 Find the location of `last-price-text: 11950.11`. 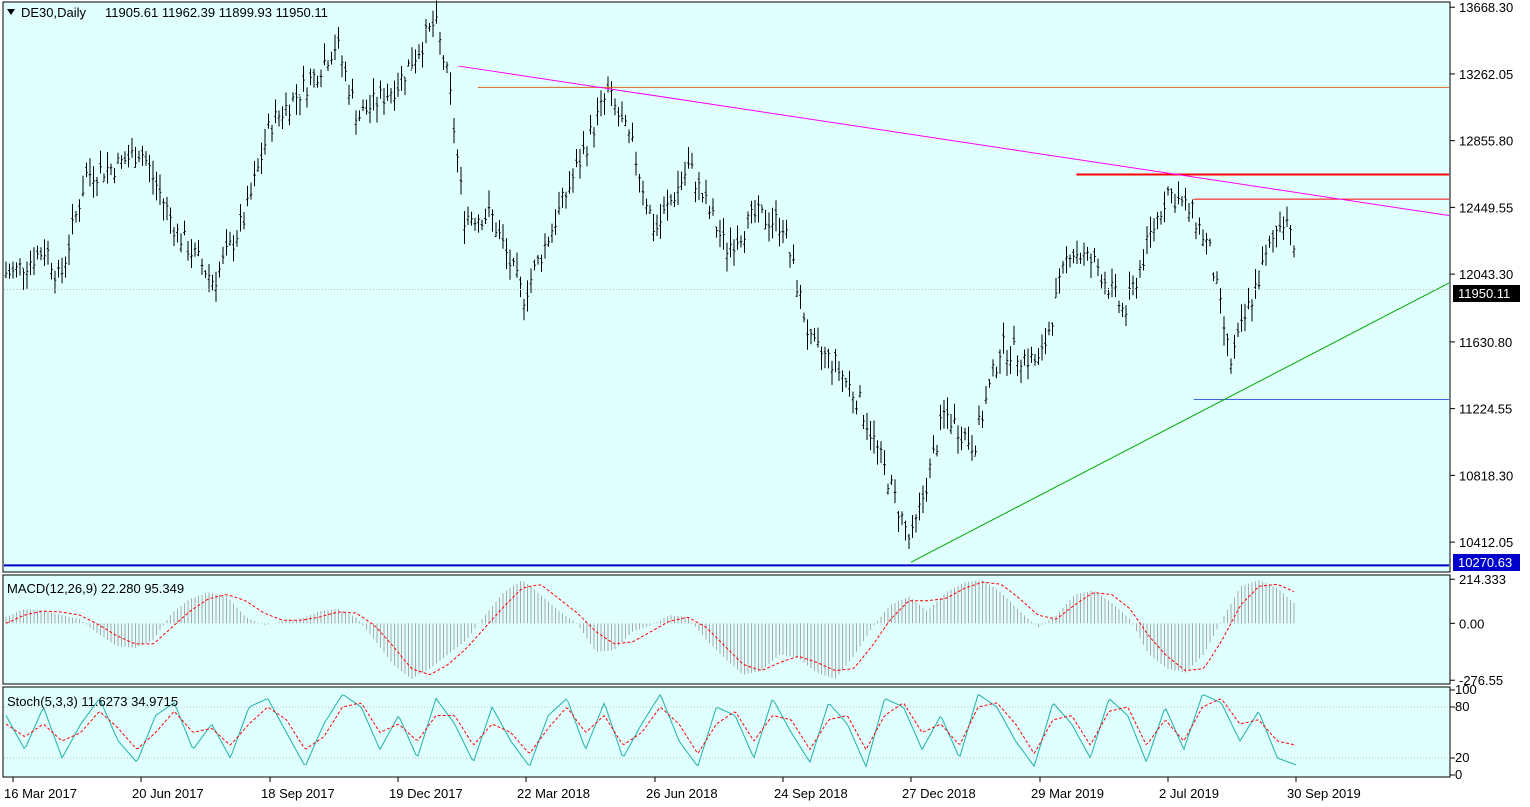

last-price-text: 11950.11 is located at coordinates (1484, 293).